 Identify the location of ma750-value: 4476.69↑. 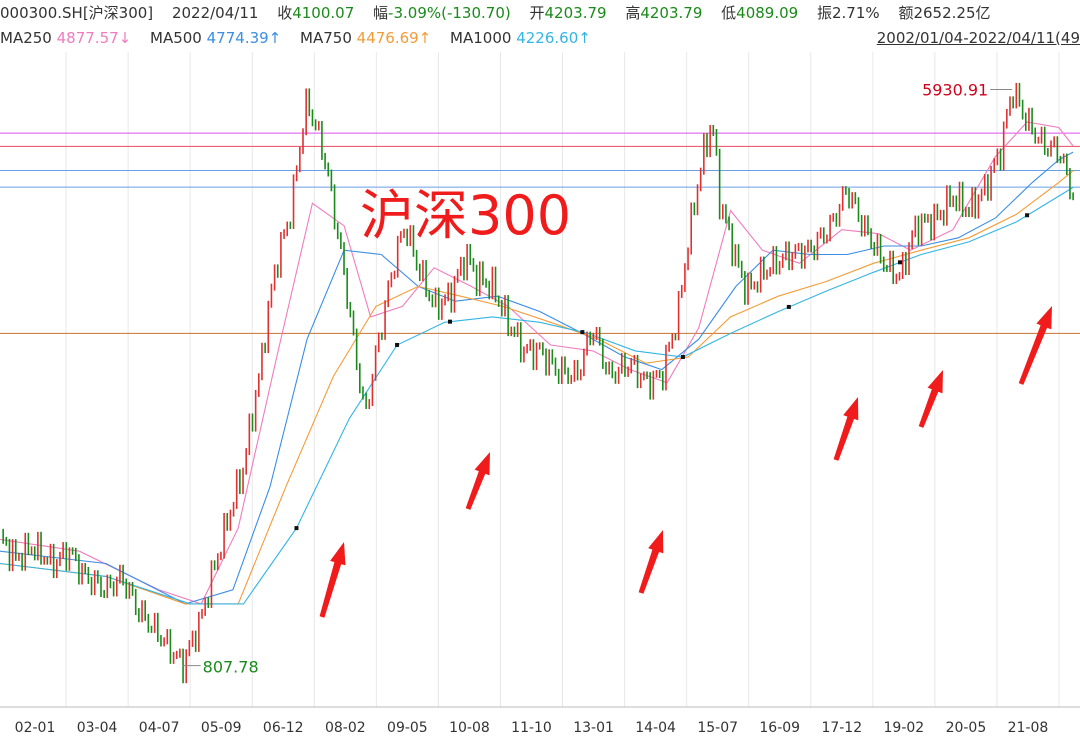
(394, 38).